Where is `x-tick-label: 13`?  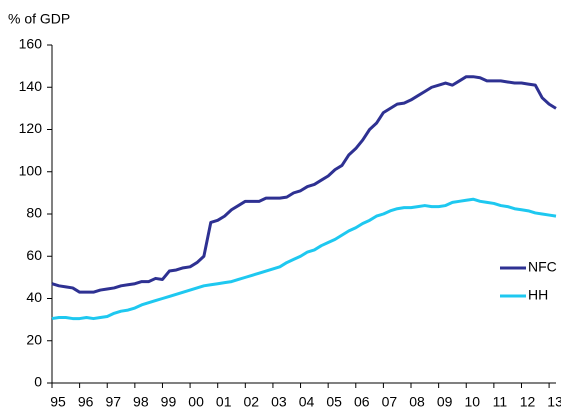
x-tick-label: 13 is located at coordinates (554, 402).